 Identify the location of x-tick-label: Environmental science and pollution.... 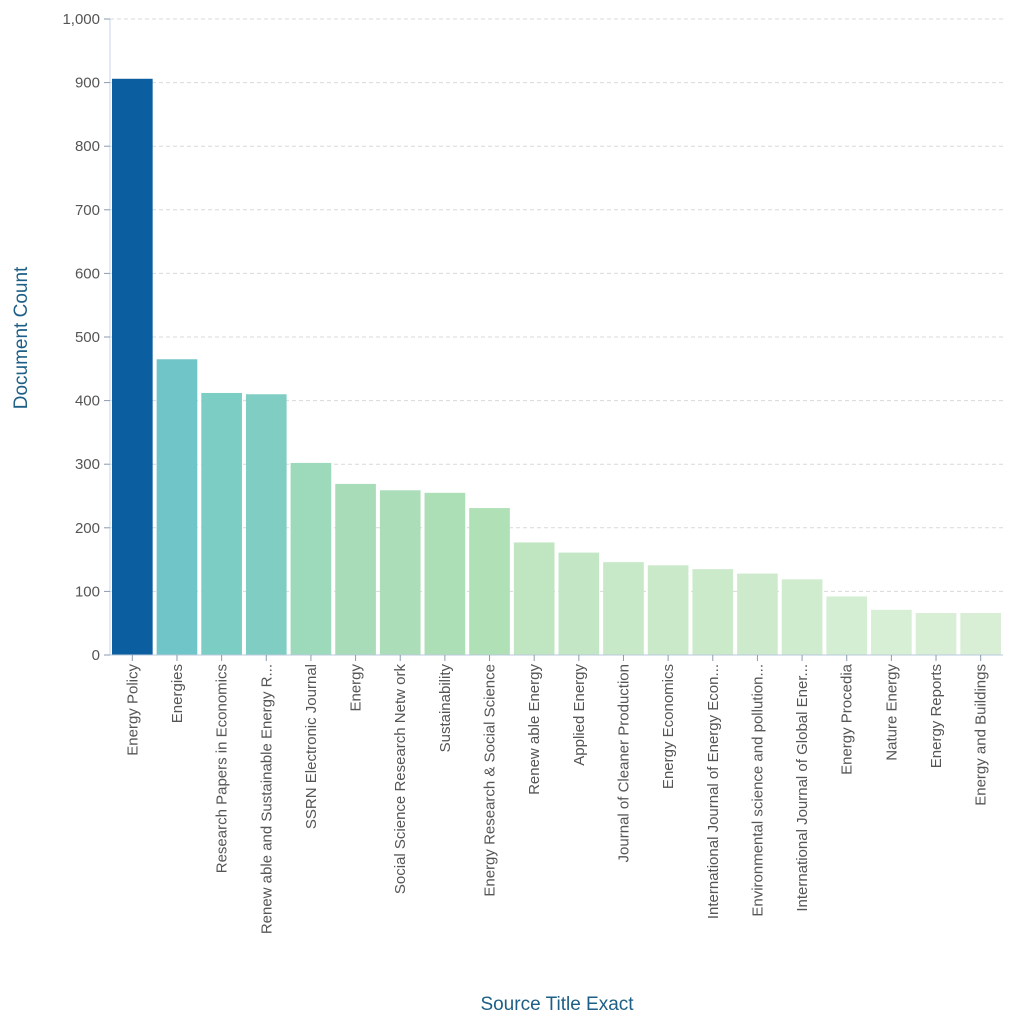
(757, 790).